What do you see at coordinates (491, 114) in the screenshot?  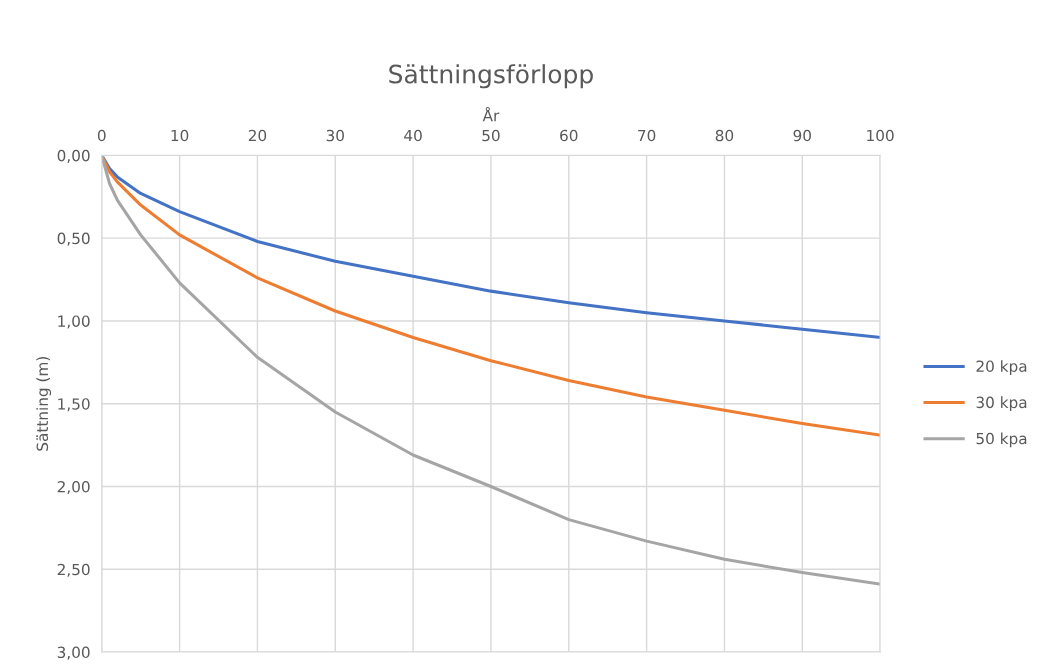 I see `x-axis-title: År` at bounding box center [491, 114].